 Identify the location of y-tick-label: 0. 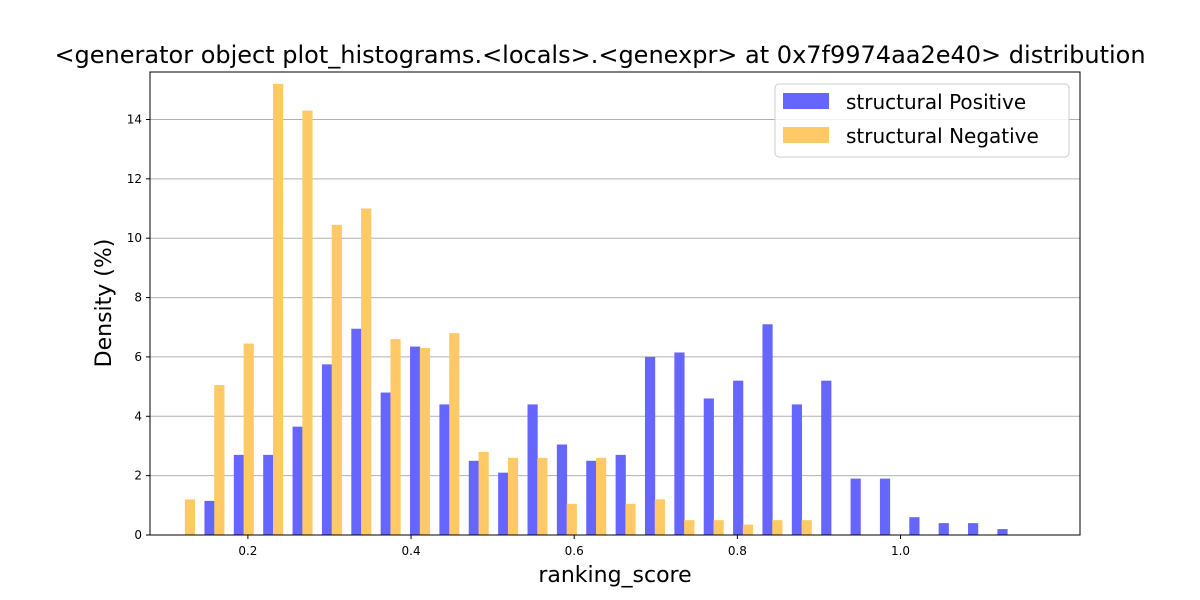
(138, 535).